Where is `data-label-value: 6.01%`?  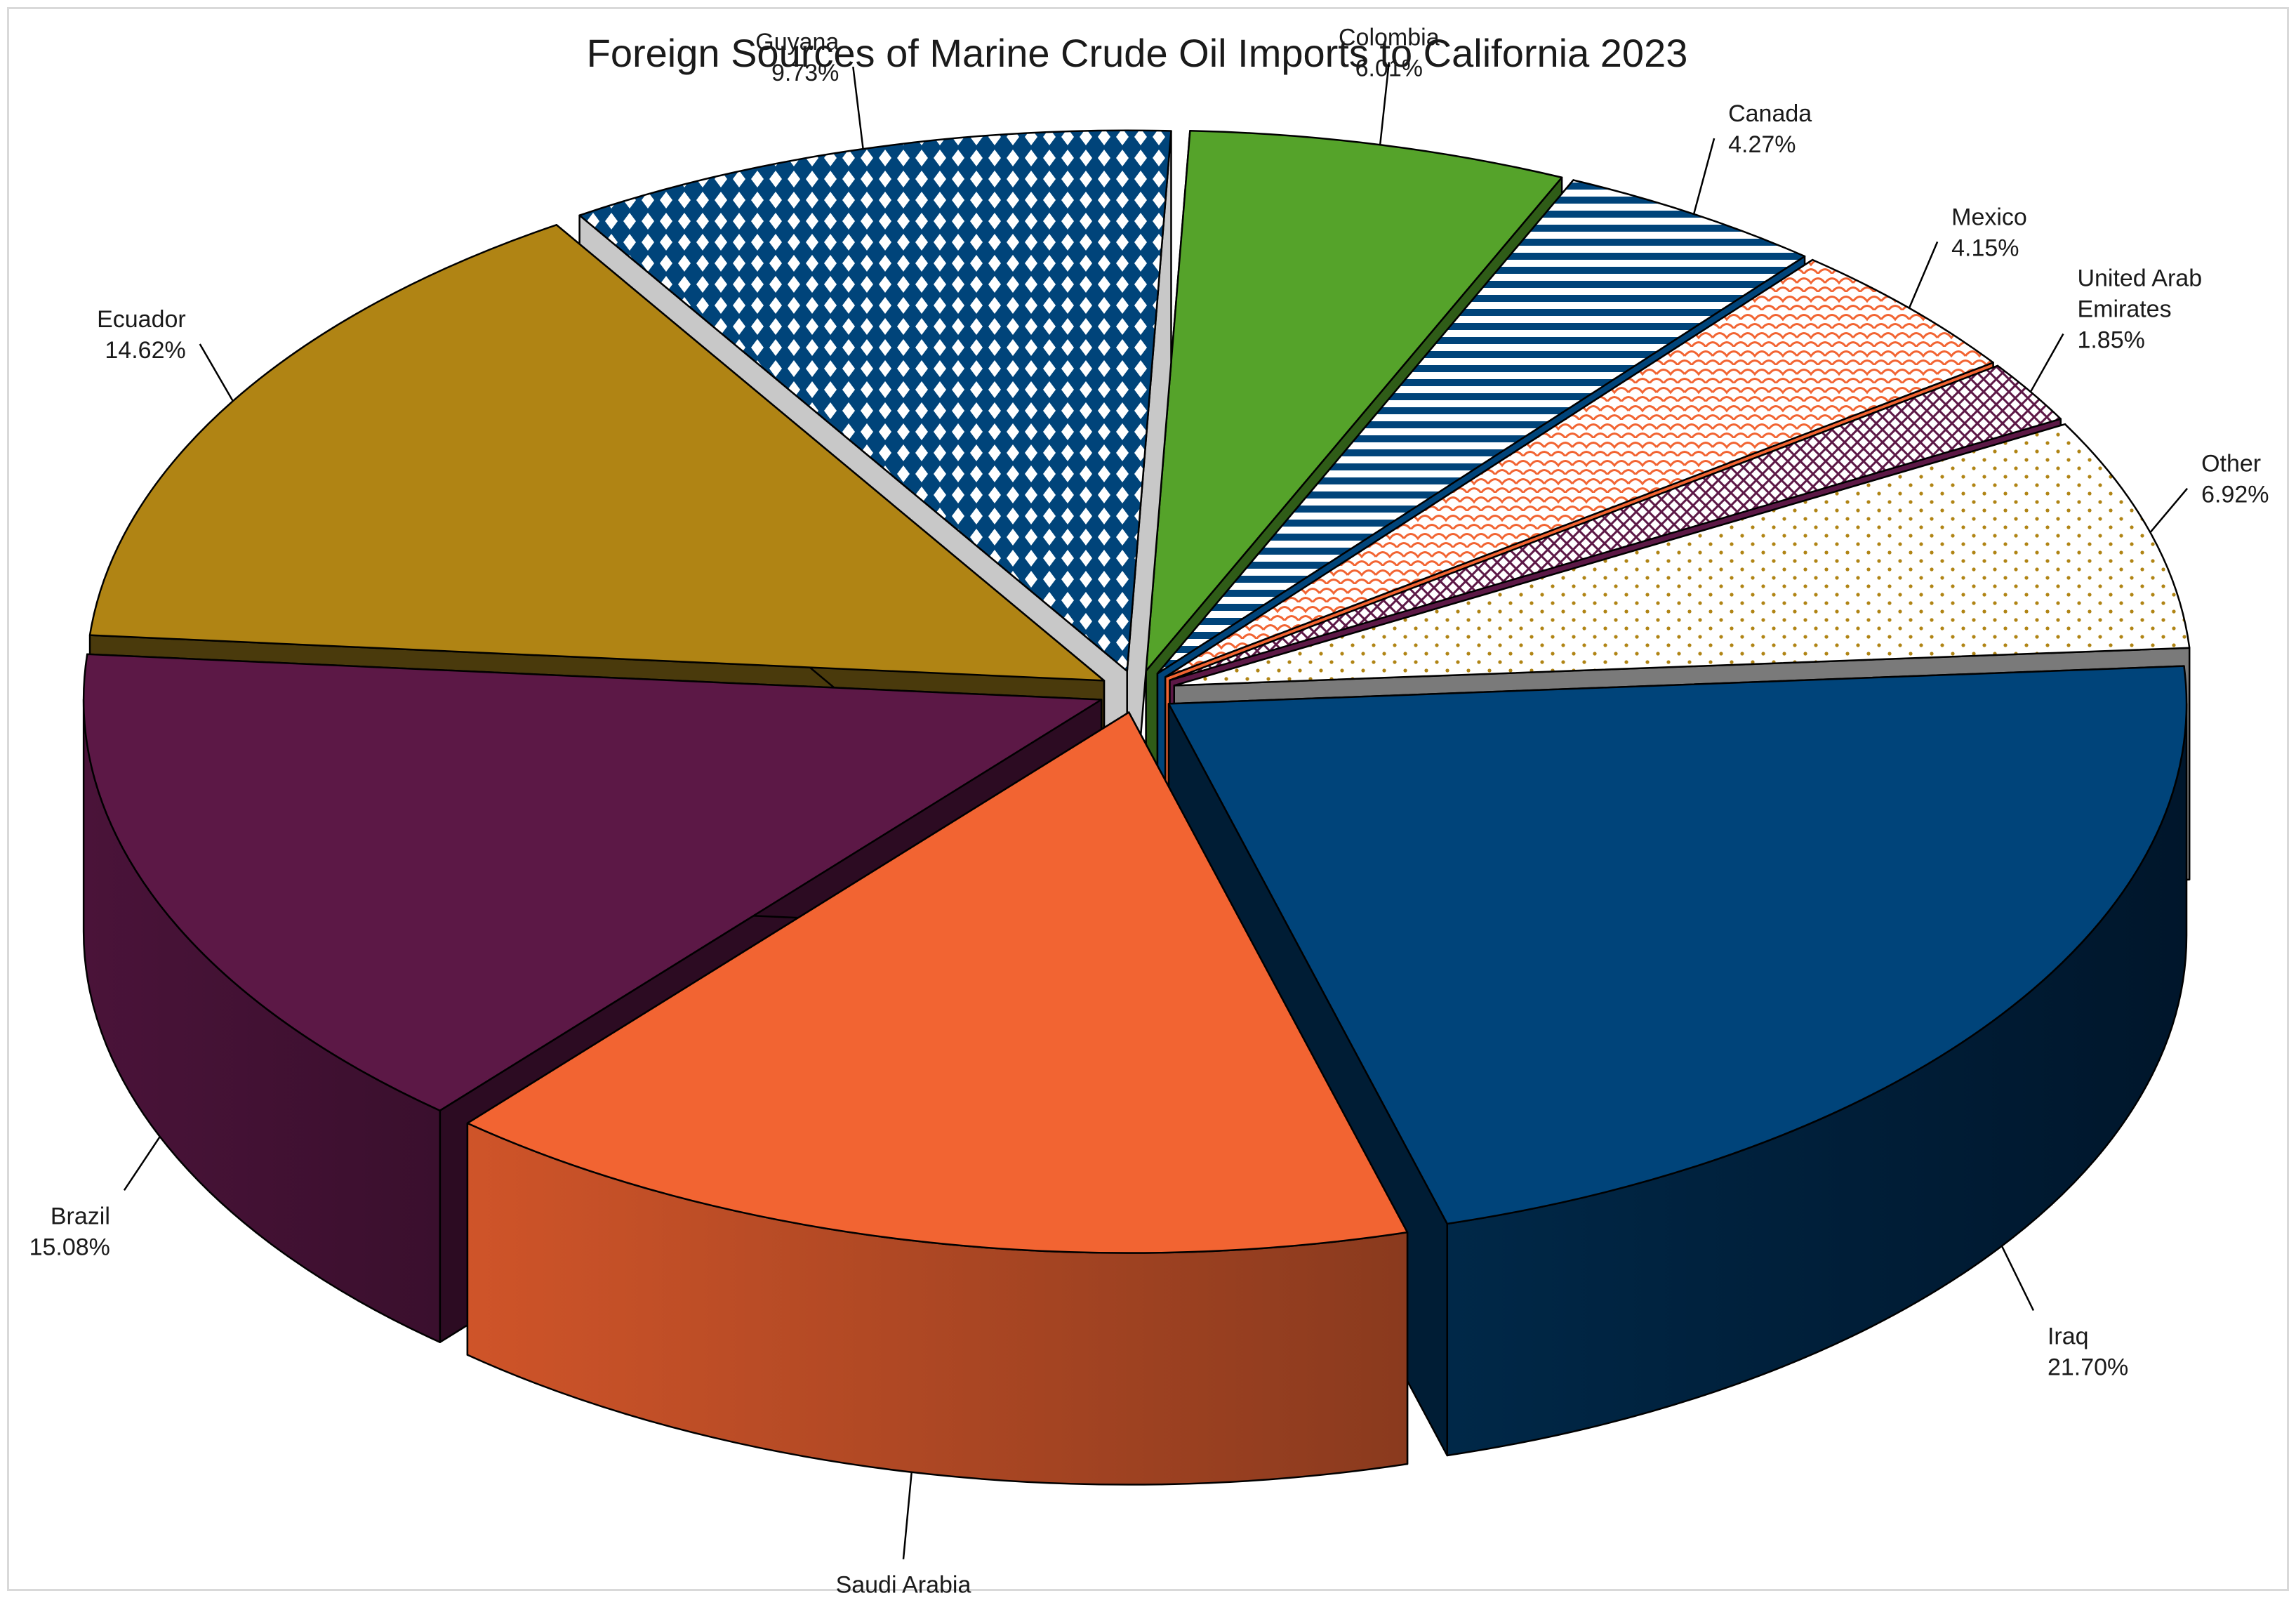 data-label-value: 6.01% is located at coordinates (1389, 68).